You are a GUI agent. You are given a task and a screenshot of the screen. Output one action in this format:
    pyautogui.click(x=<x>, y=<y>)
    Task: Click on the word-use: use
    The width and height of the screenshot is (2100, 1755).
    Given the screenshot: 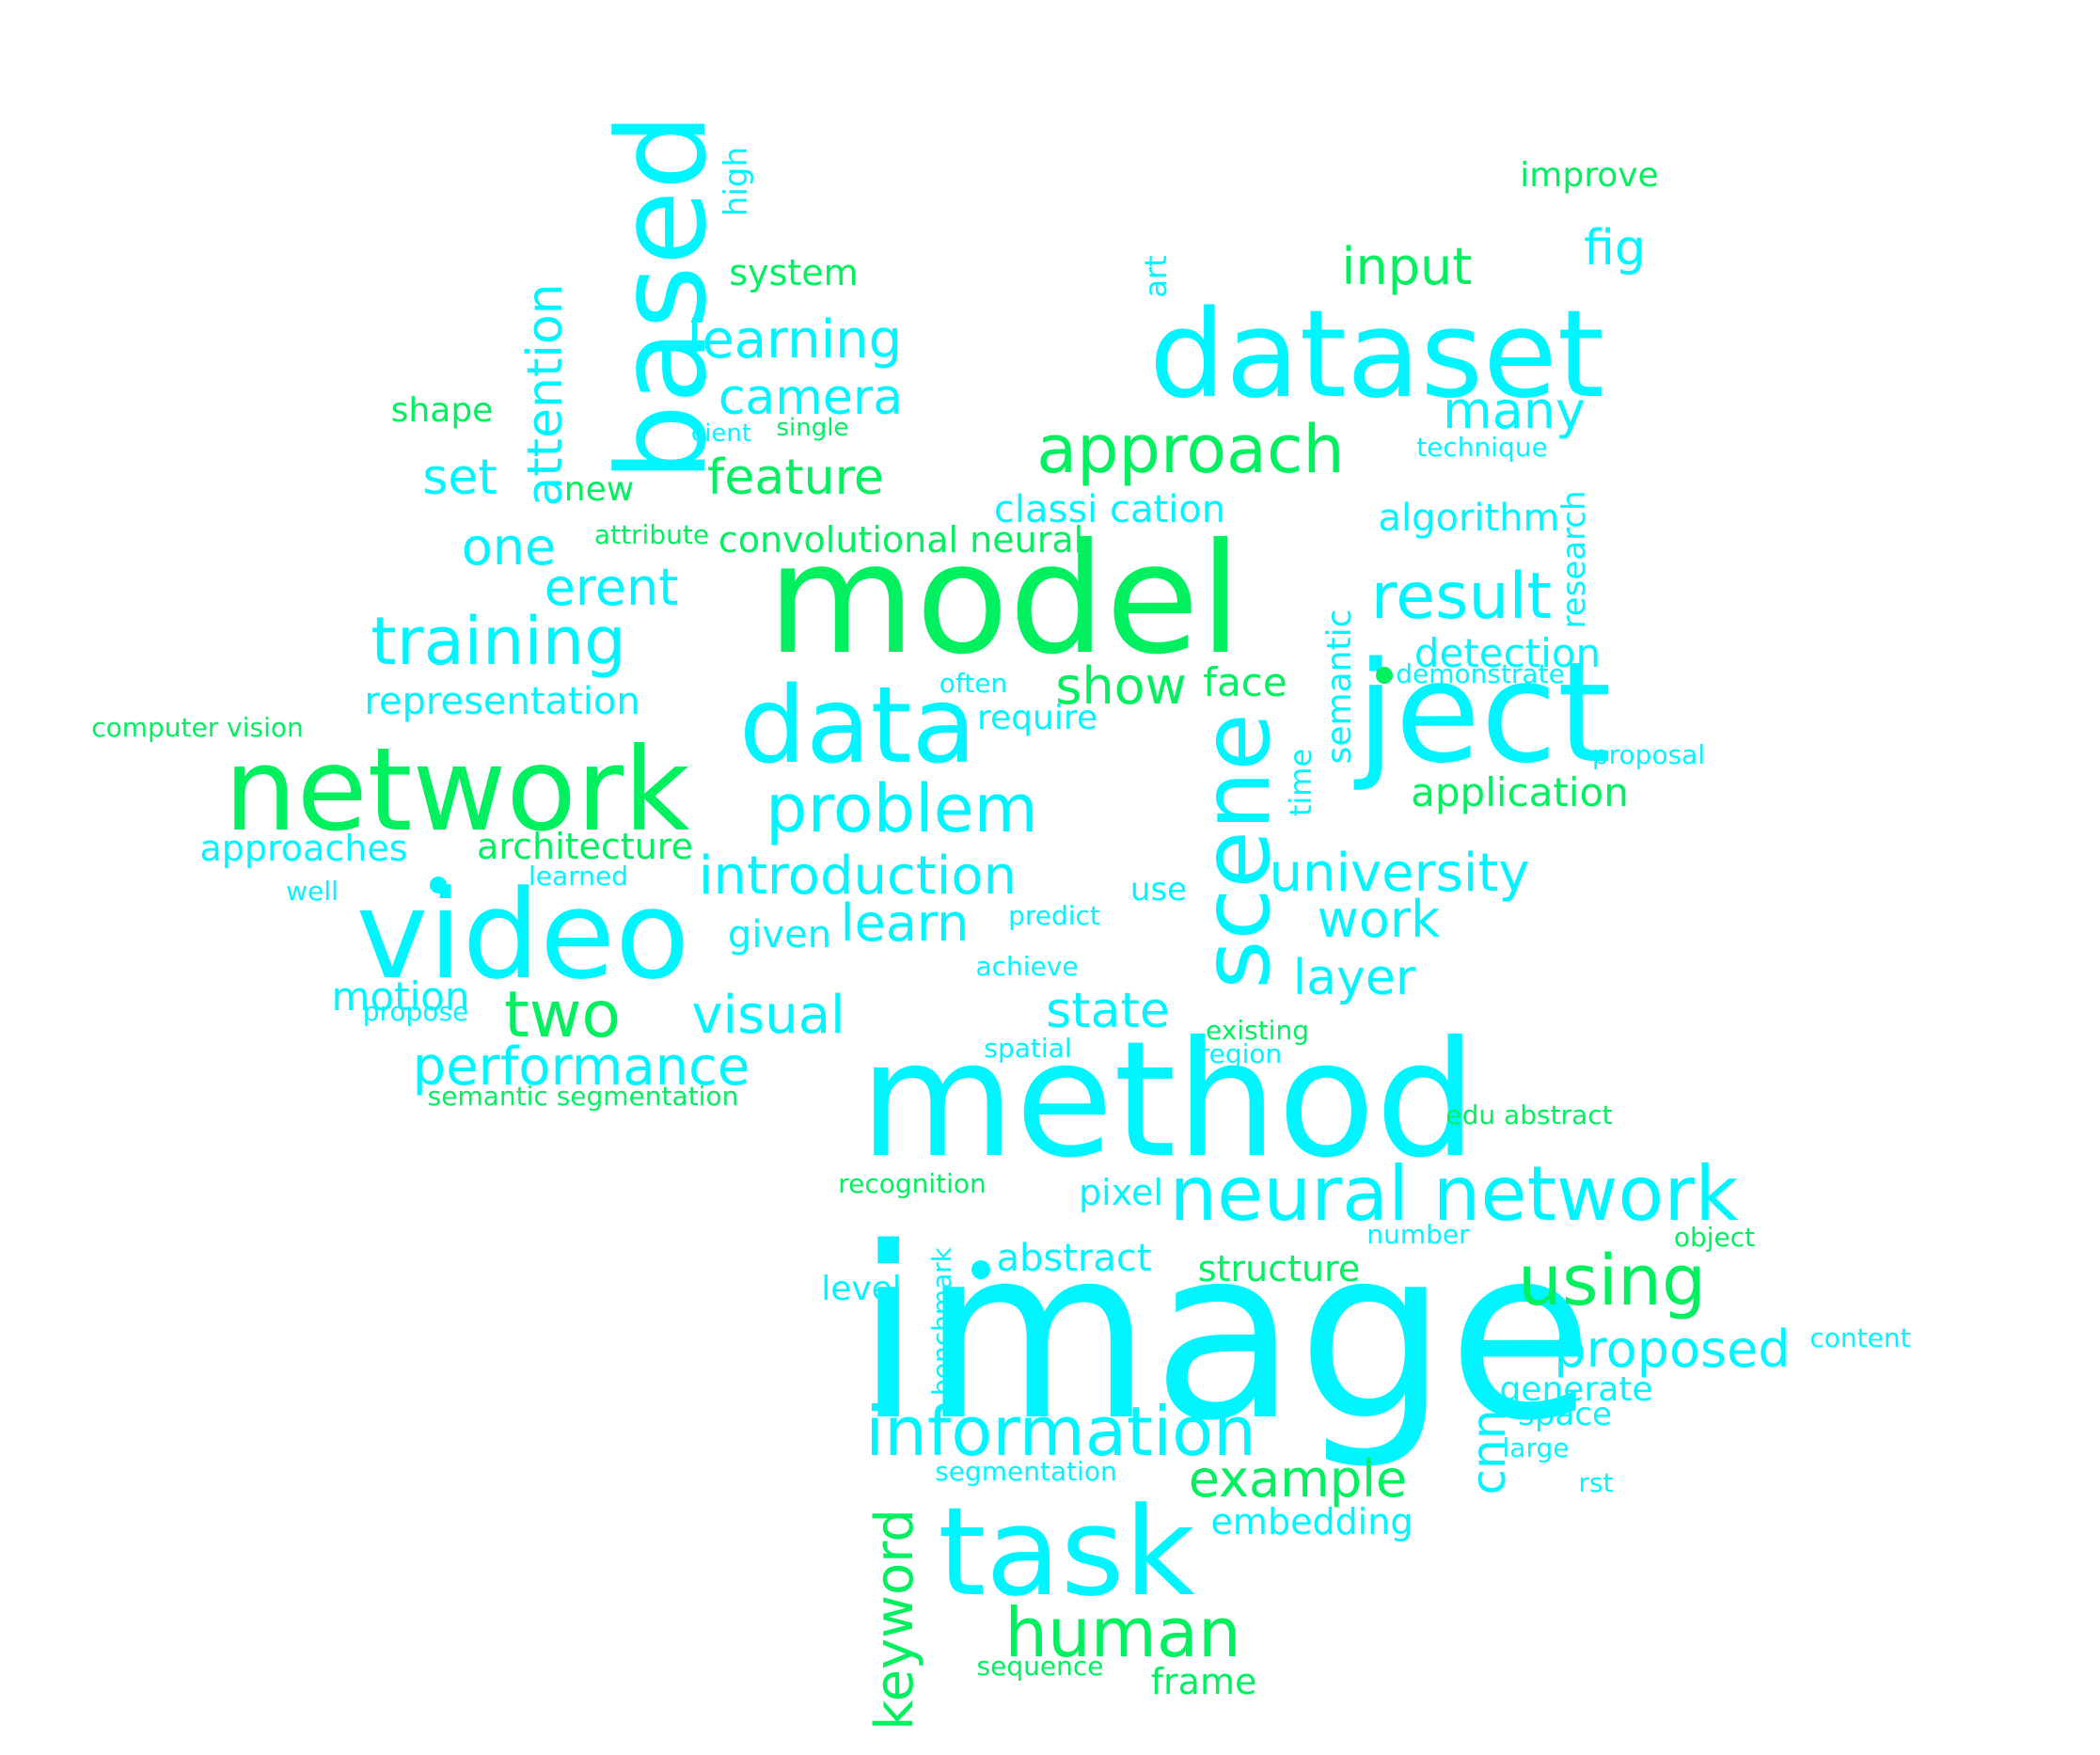 What is the action you would take?
    pyautogui.click(x=1158, y=890)
    